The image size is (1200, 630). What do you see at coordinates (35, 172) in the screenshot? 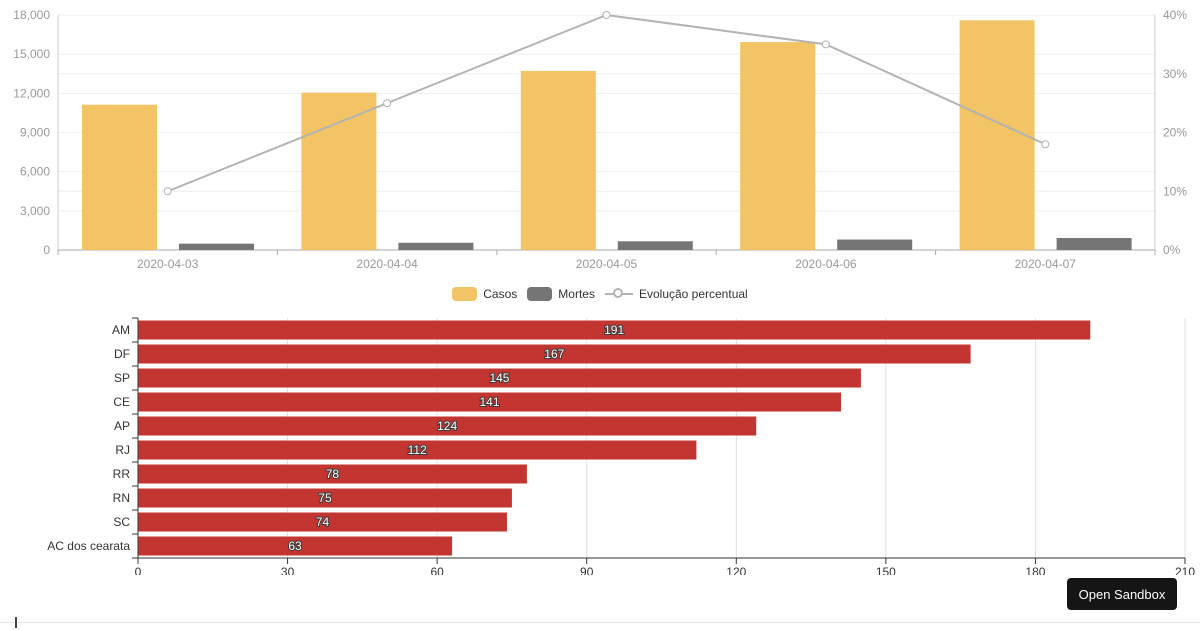
I see `left-axis-tick-label: 6,000` at bounding box center [35, 172].